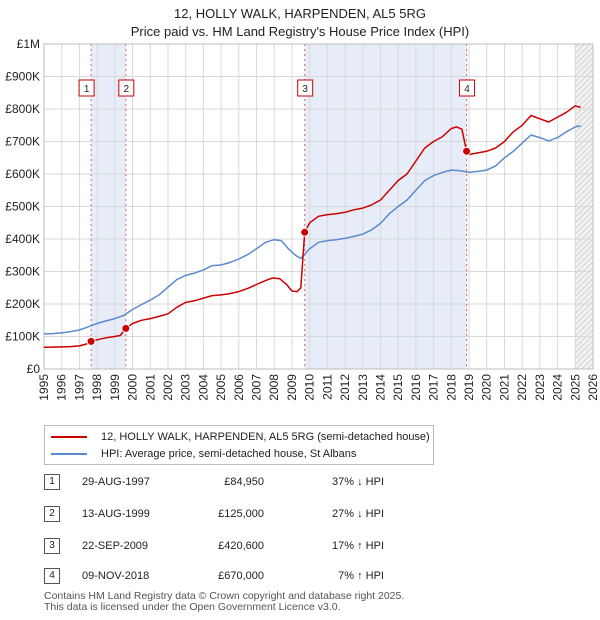  What do you see at coordinates (398, 387) in the screenshot?
I see `x-tick-label: 2015` at bounding box center [398, 387].